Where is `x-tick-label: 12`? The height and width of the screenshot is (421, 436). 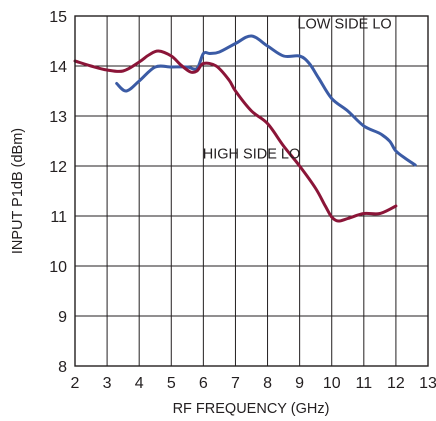 x-tick-label: 12 is located at coordinates (396, 383).